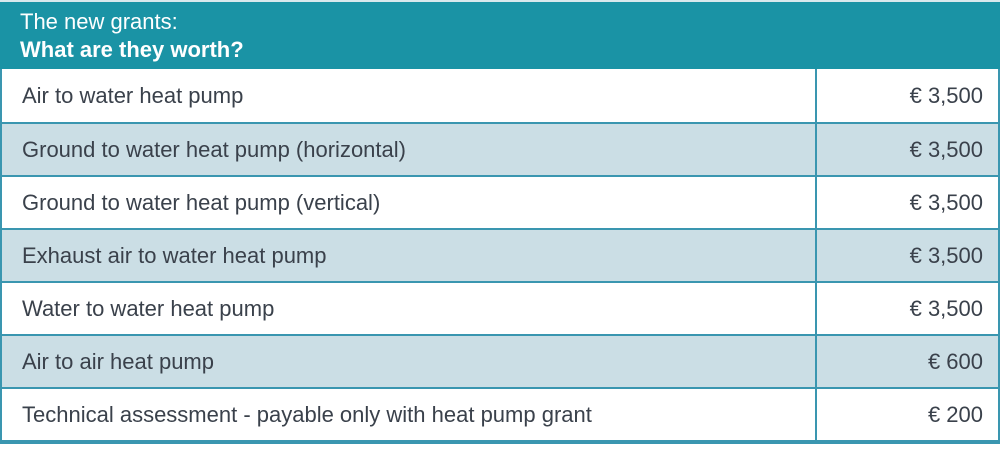  Describe the element at coordinates (409, 255) in the screenshot. I see `grant-name-cell: Exhaust air to water heat pump` at that location.